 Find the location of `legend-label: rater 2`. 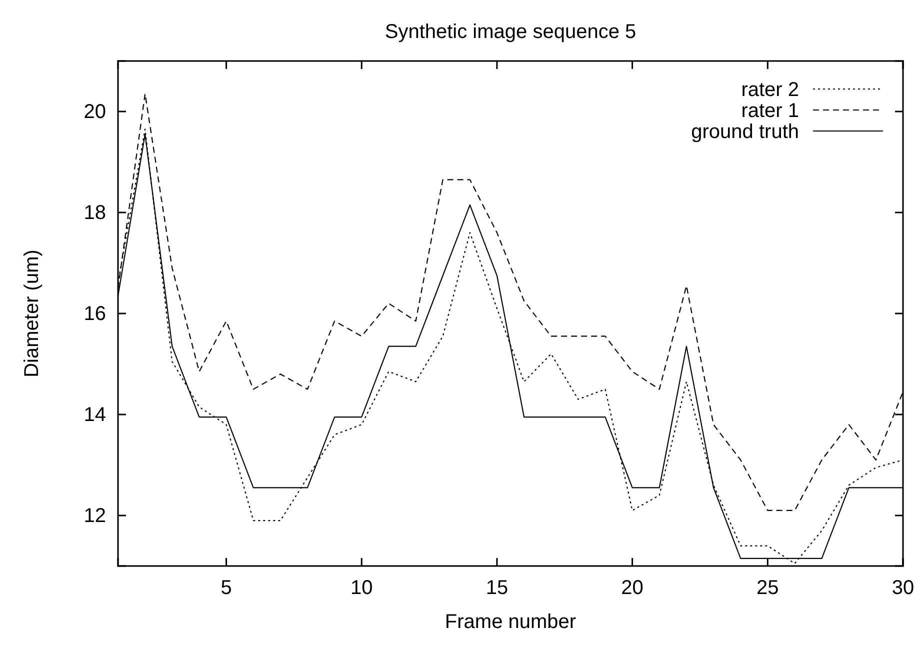

legend-label: rater 2 is located at coordinates (770, 90).